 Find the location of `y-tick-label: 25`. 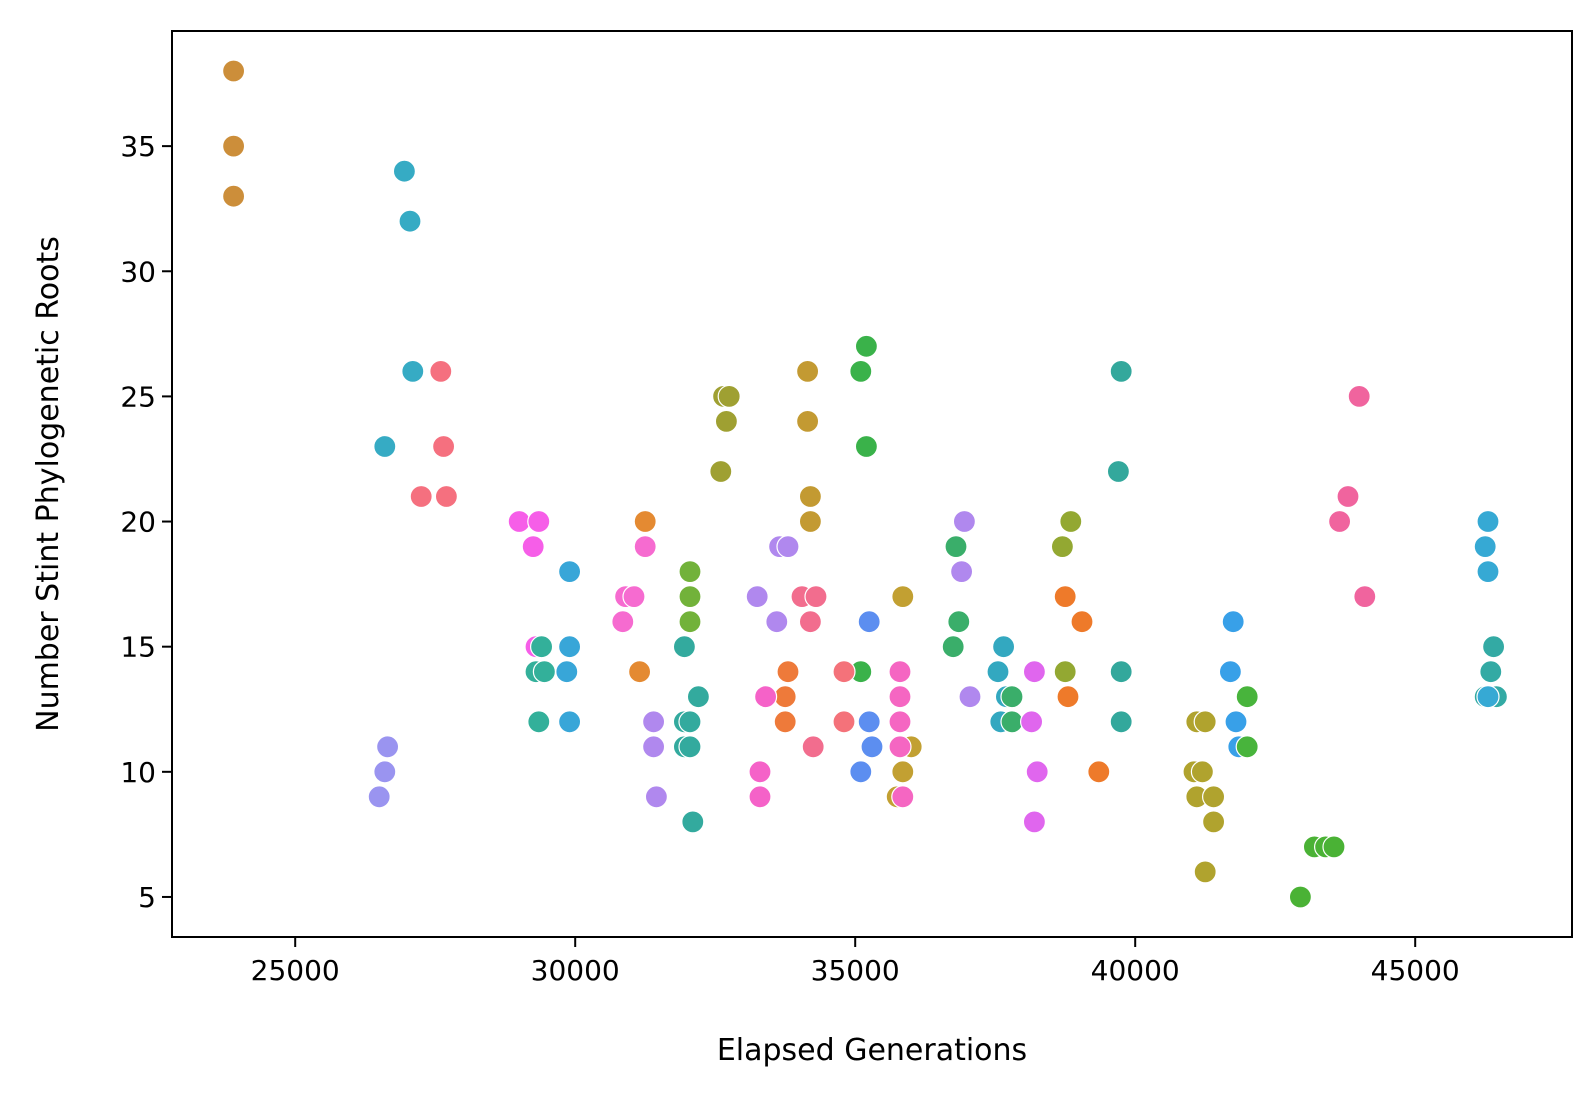

y-tick-label: 25 is located at coordinates (138, 396).